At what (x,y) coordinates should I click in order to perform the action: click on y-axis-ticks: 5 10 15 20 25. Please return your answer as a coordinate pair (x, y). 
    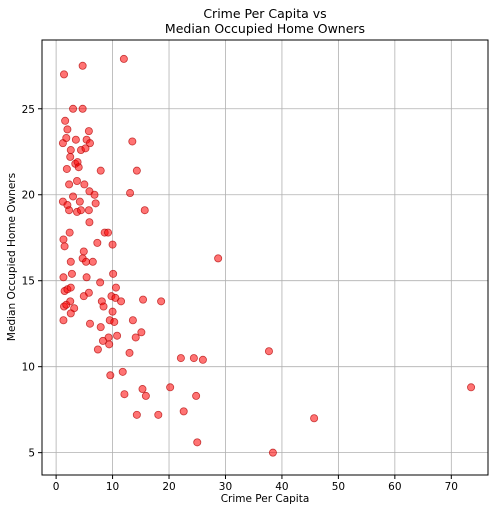
    Looking at the image, I should click on (32, 282).